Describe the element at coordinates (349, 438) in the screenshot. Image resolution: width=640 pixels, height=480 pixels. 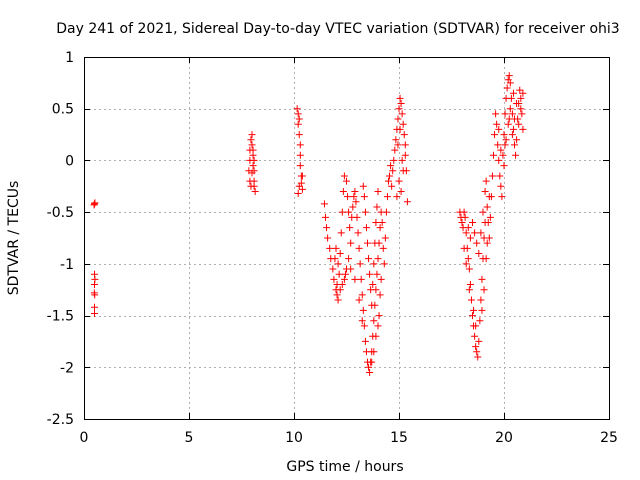
I see `x-axis-tick-labels: 0 5 10 15 20 25` at that location.